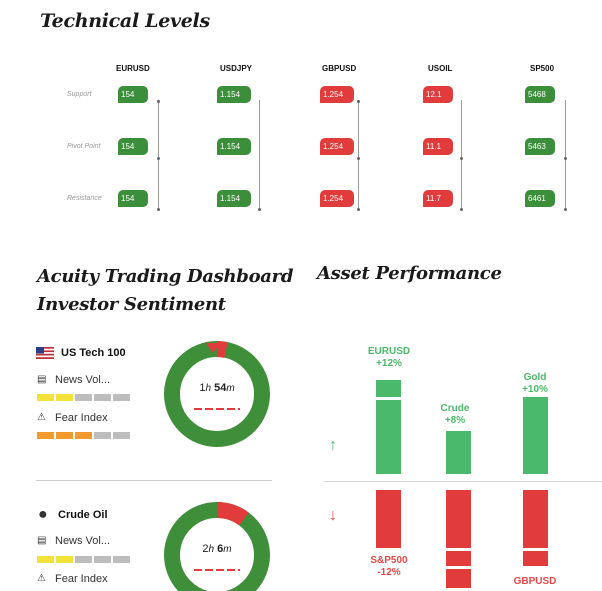 This screenshot has height=591, width=602. Describe the element at coordinates (83, 435) in the screenshot. I see `fear-index-bars` at that location.